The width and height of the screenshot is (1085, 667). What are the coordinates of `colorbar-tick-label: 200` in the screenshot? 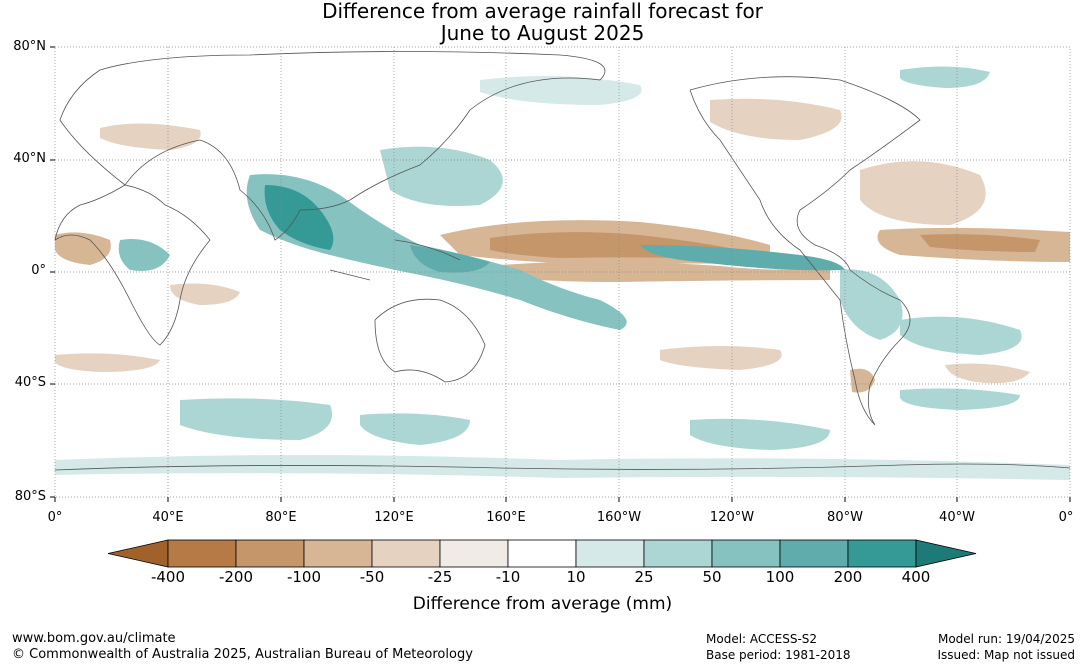 It's located at (848, 577).